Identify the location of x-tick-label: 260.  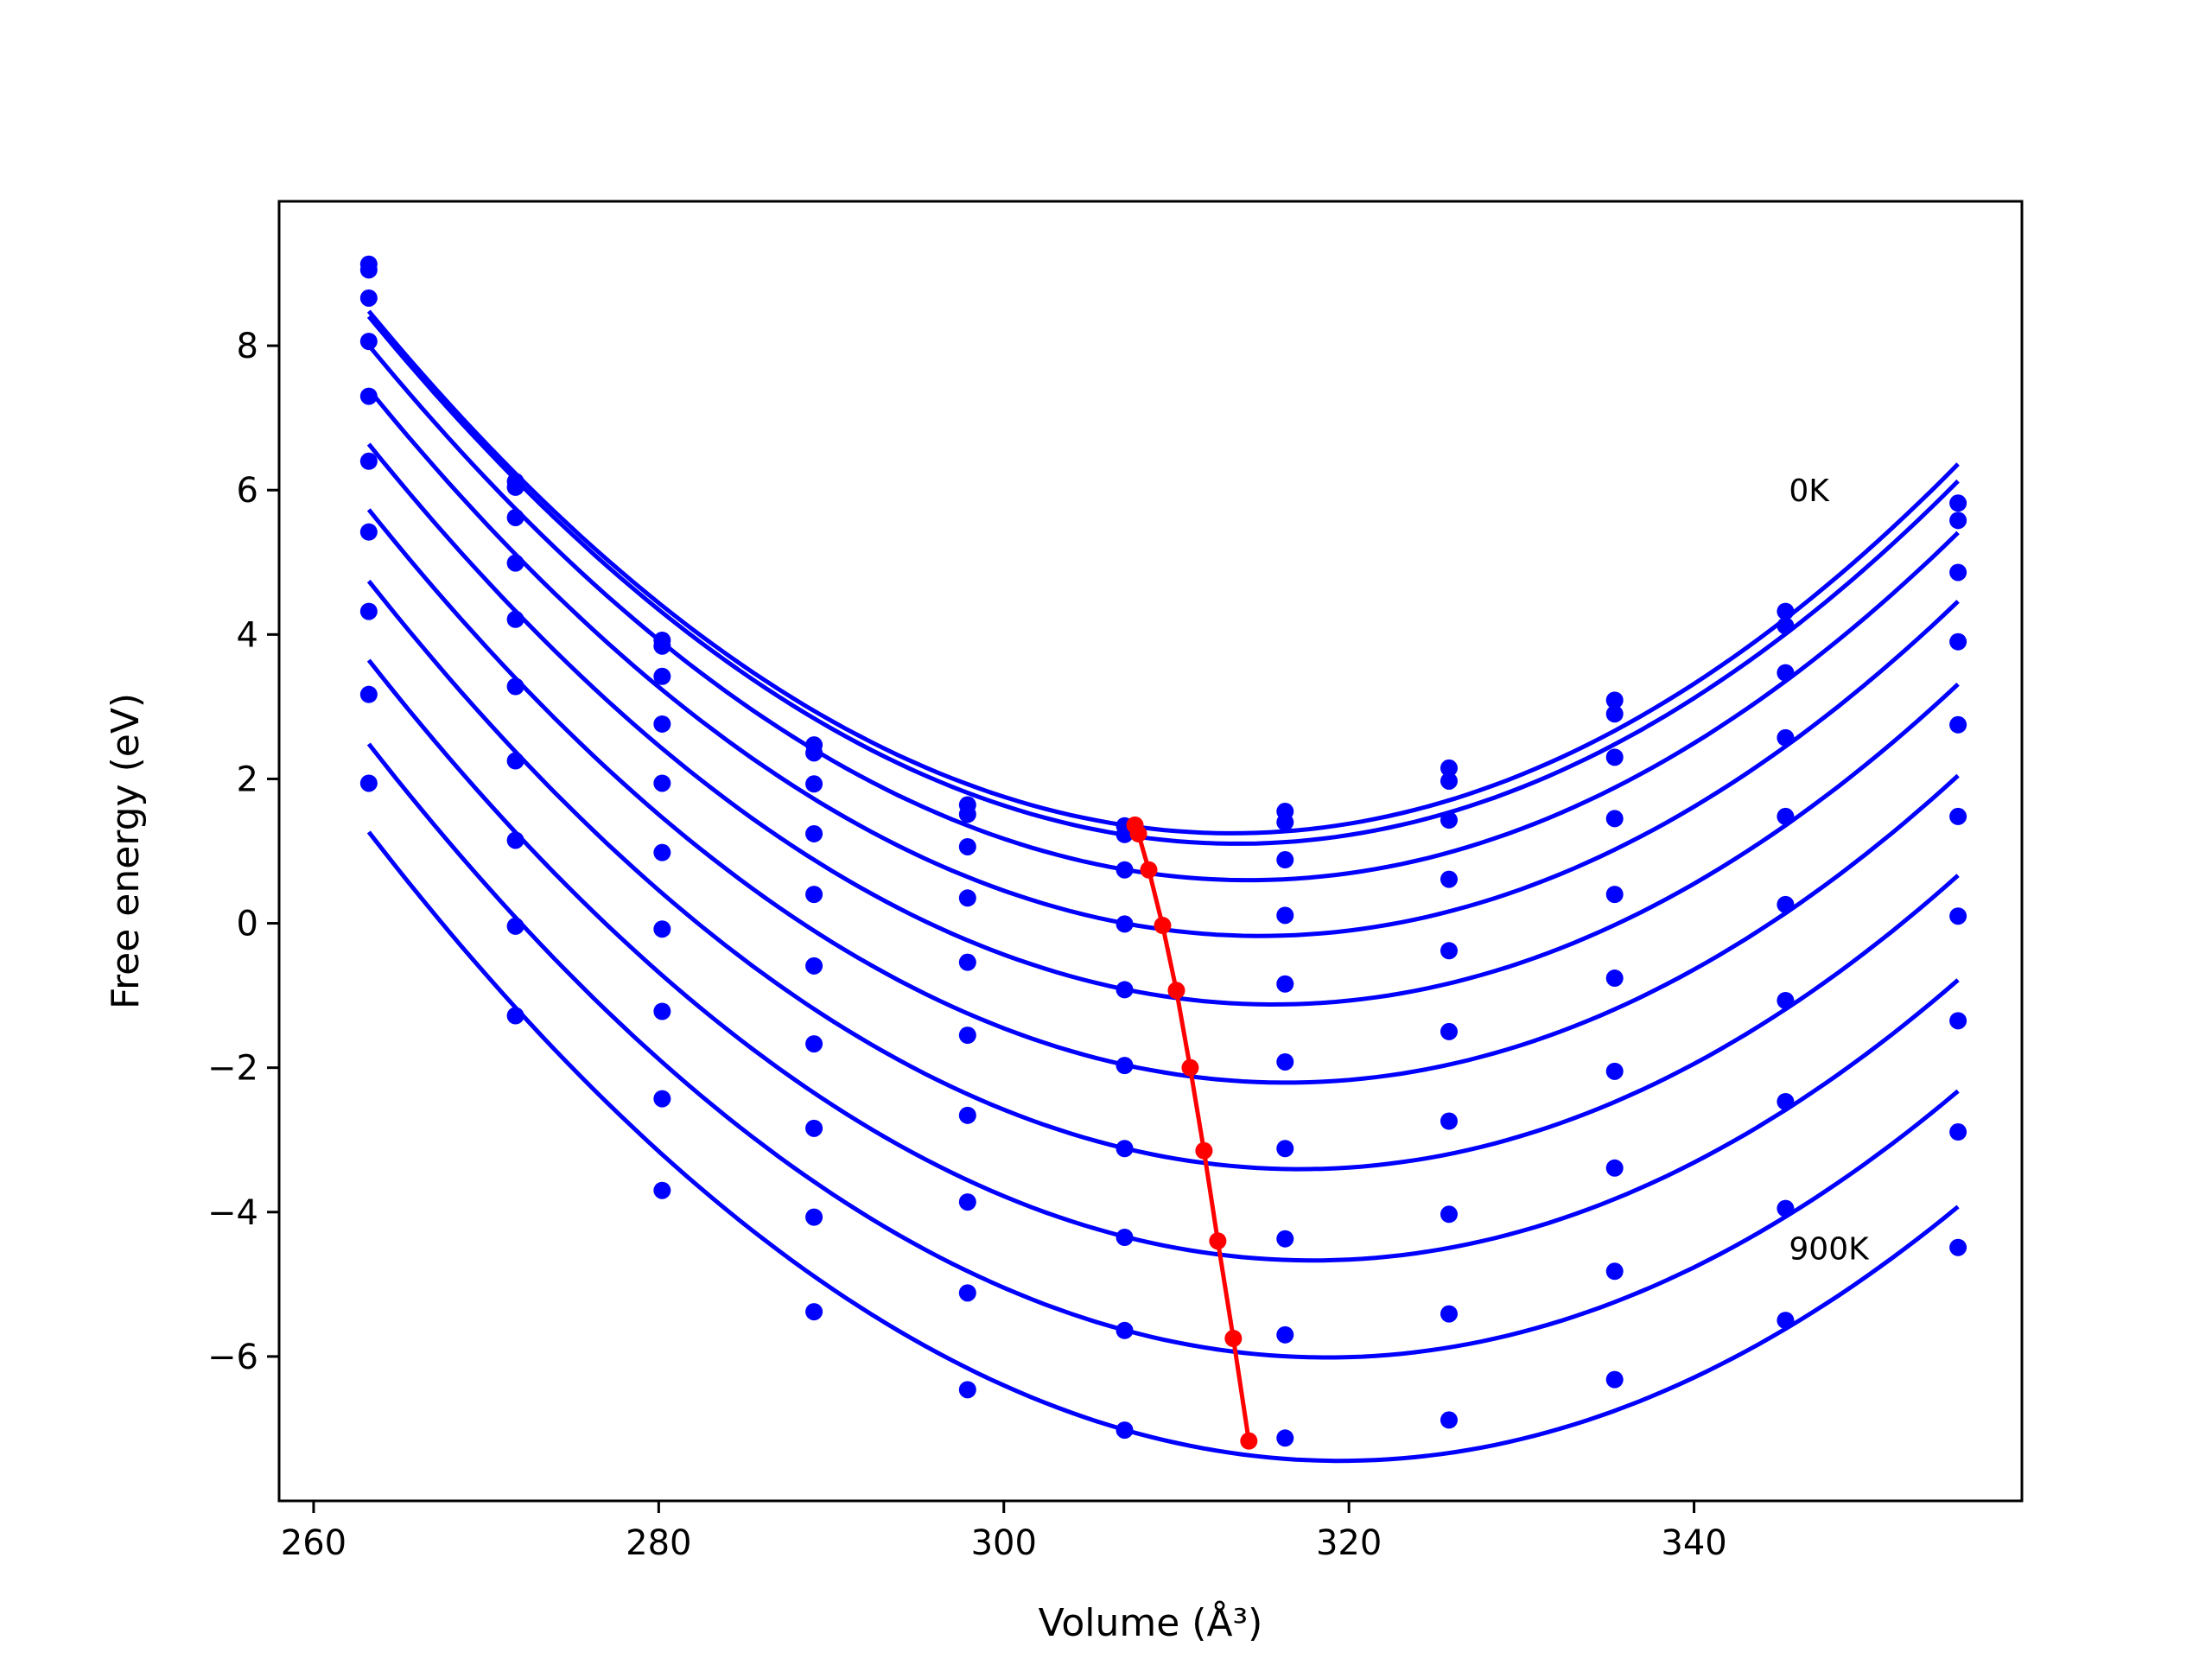
(313, 1543).